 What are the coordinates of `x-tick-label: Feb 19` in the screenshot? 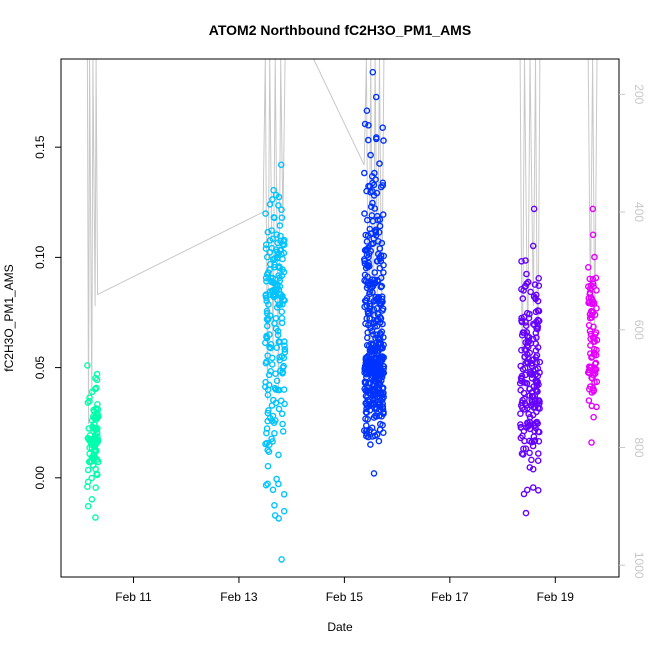 It's located at (556, 597).